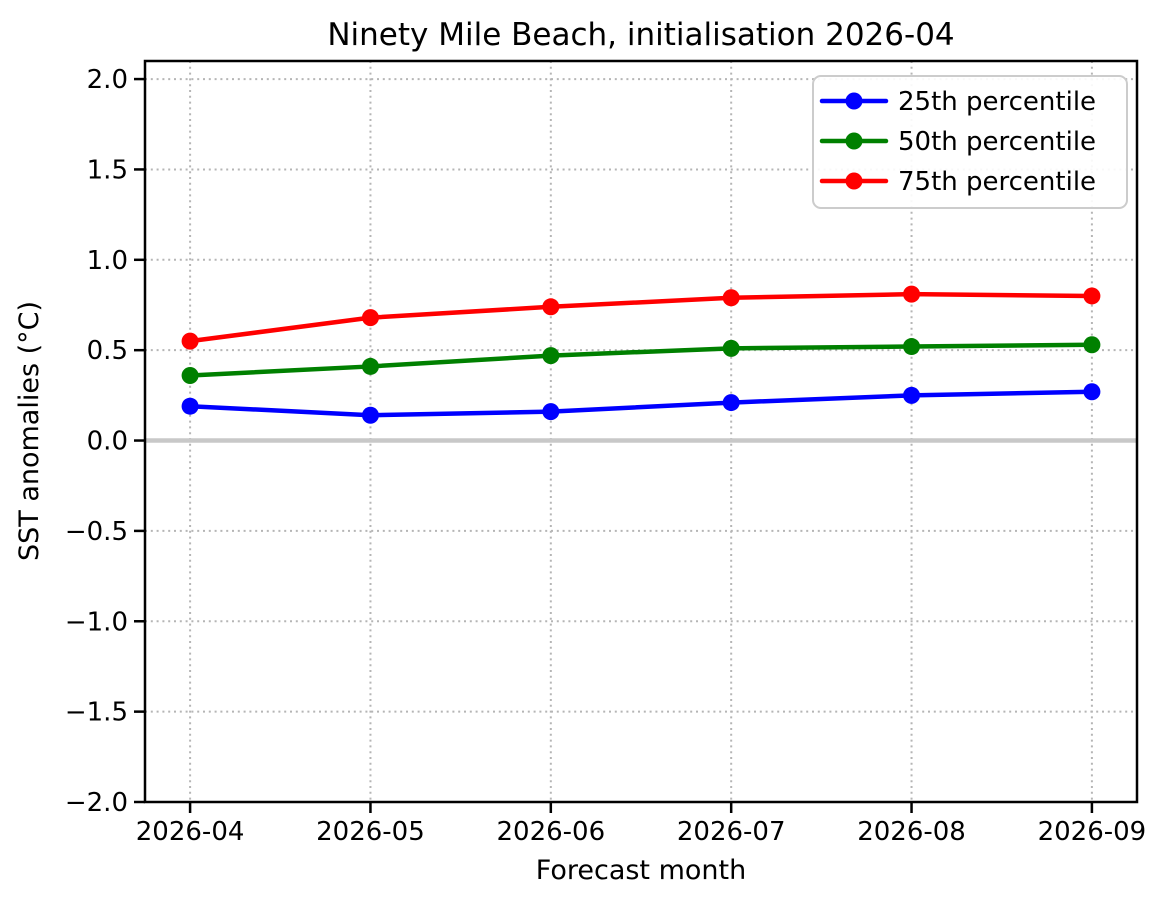 The image size is (1171, 908). I want to click on legend-item-label: 50th percentile, so click(997, 142).